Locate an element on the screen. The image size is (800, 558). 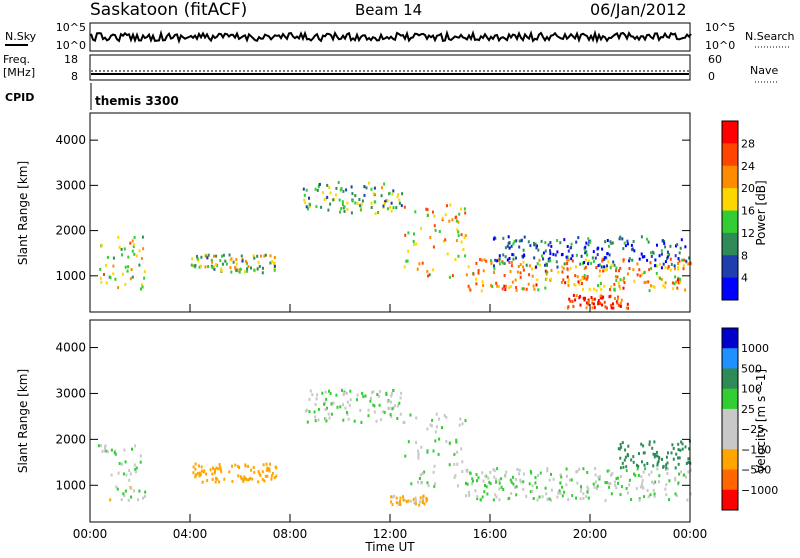
cpid-label: CPID is located at coordinates (19, 97).